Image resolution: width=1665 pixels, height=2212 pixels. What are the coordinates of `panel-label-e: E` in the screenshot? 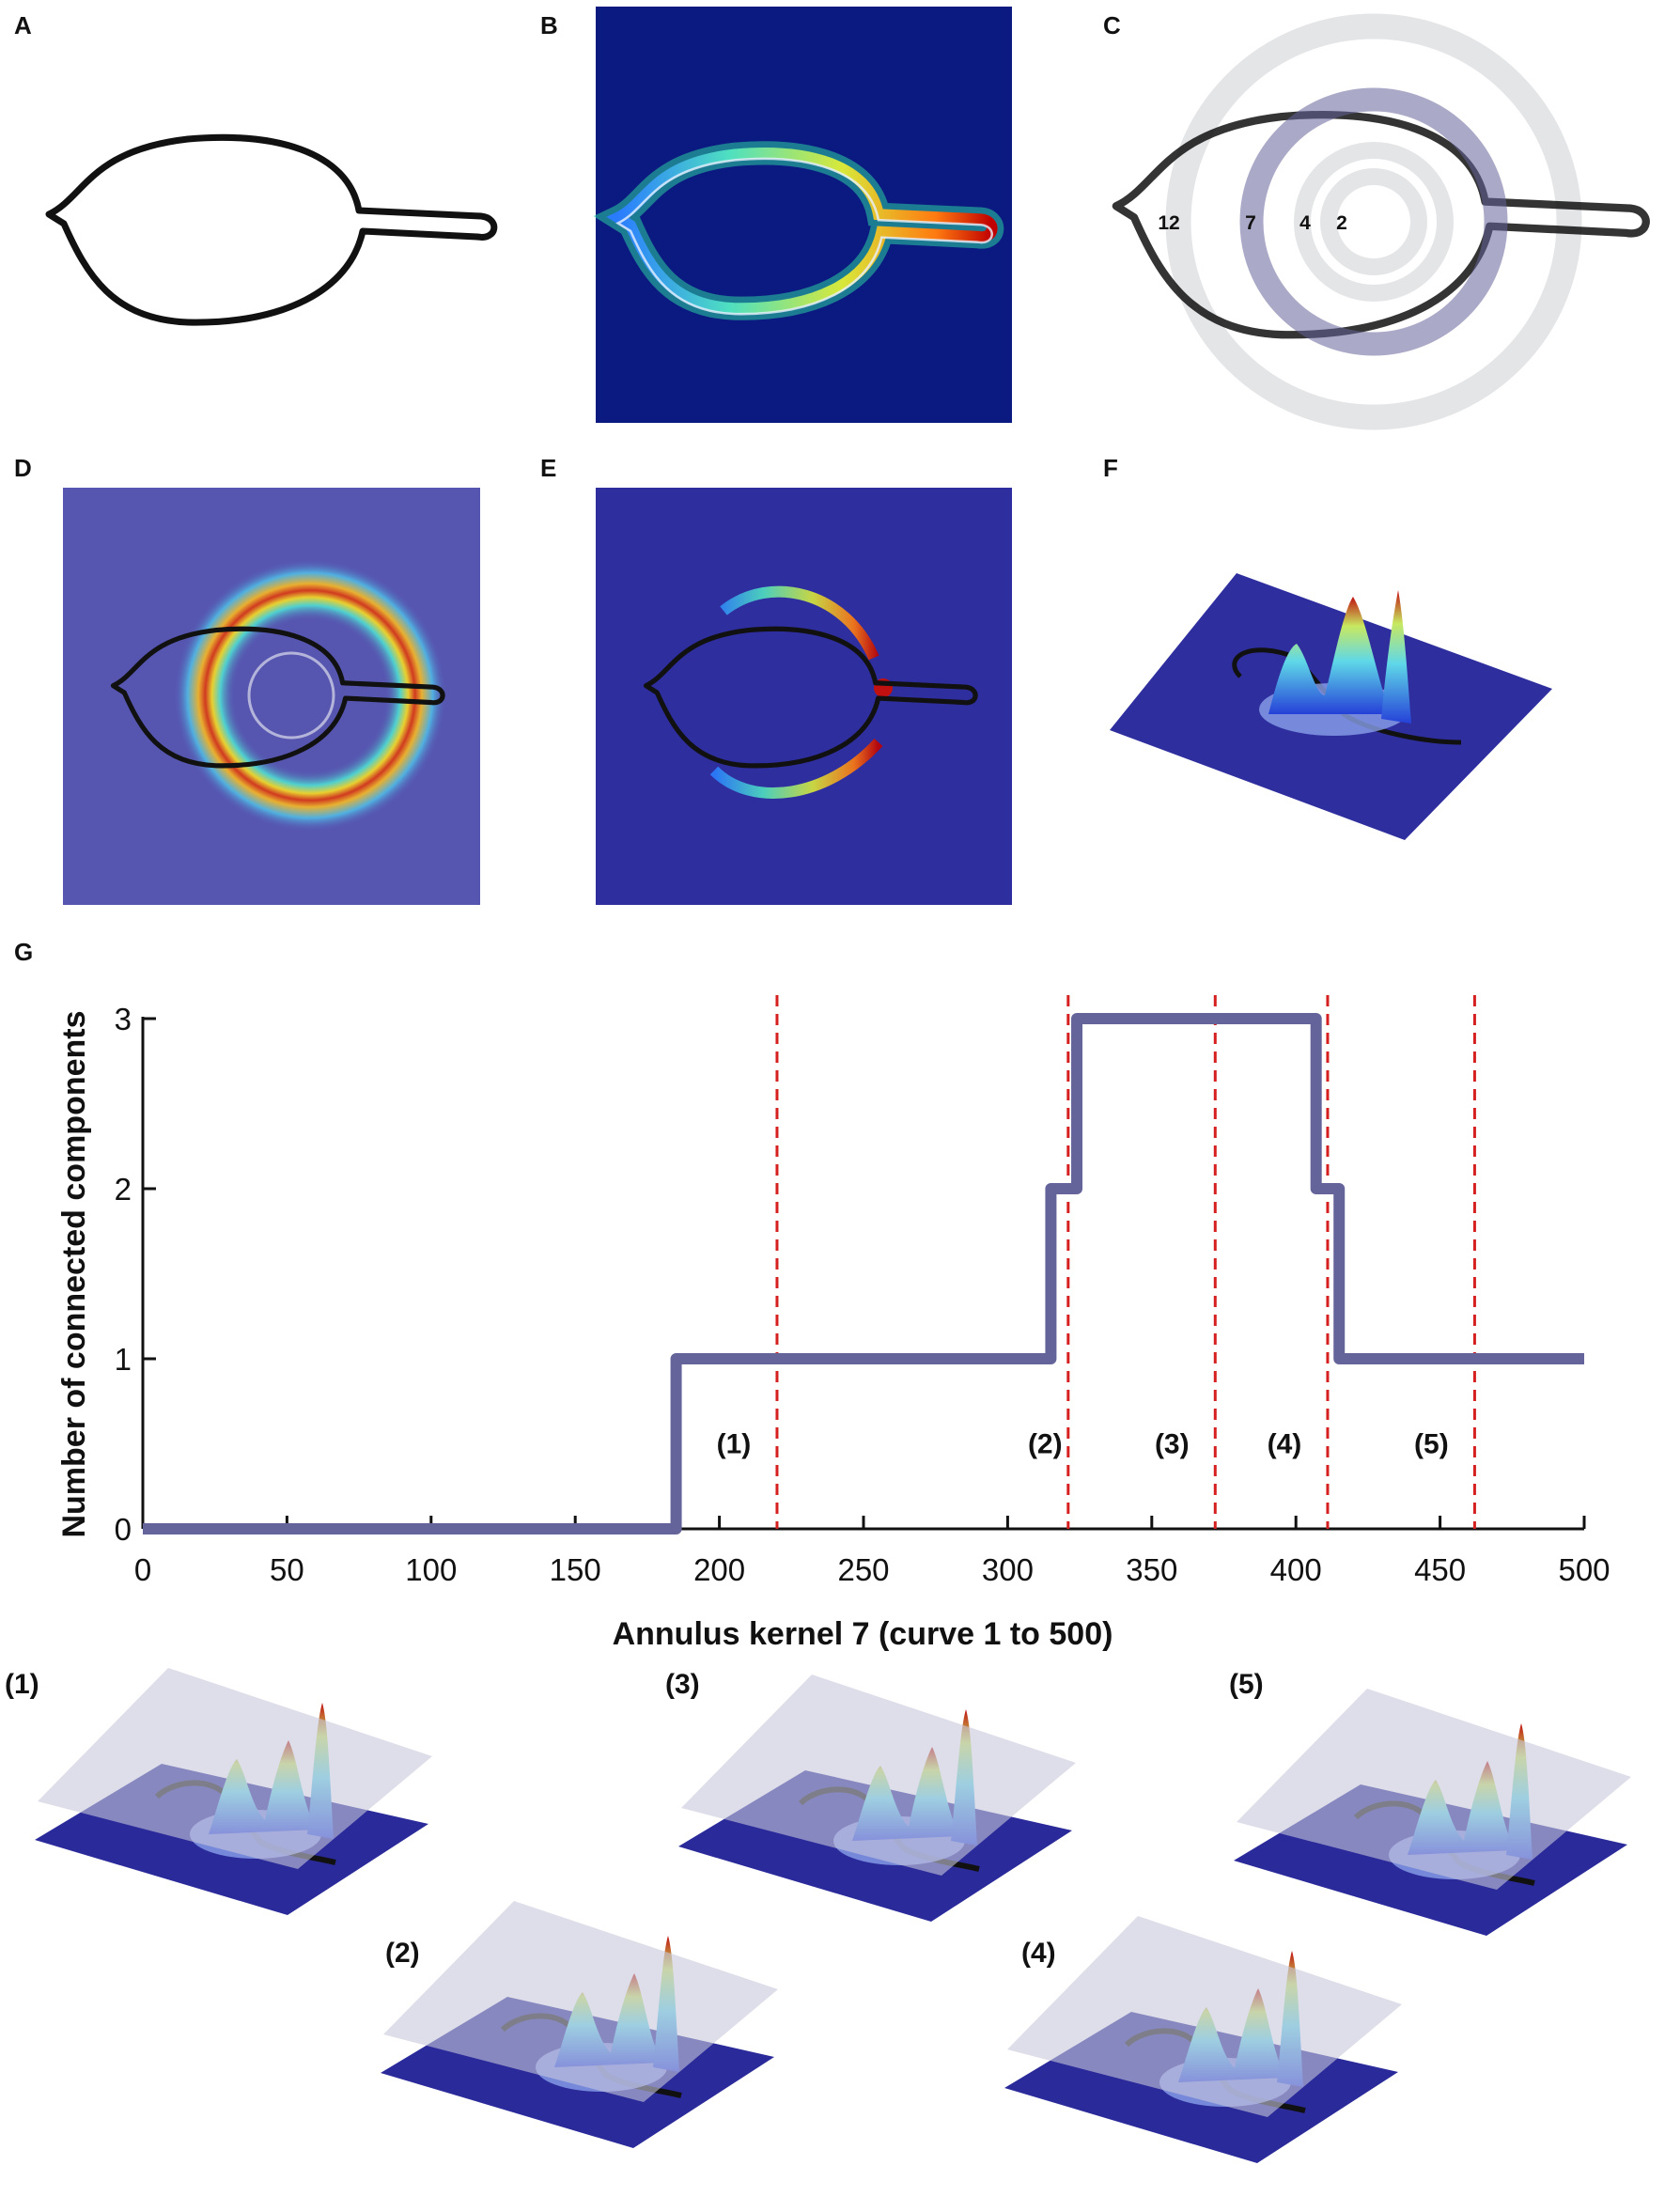 It's located at (548, 468).